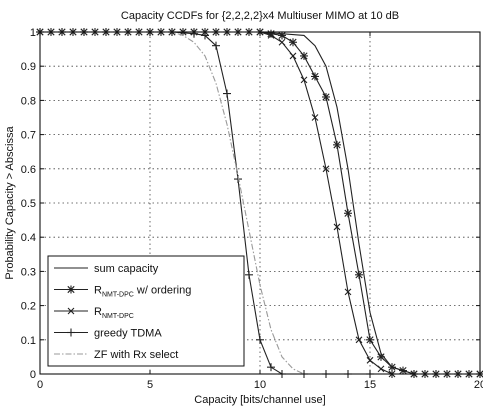 Image resolution: width=483 pixels, height=408 pixels. I want to click on x-tick-label: 15, so click(370, 385).